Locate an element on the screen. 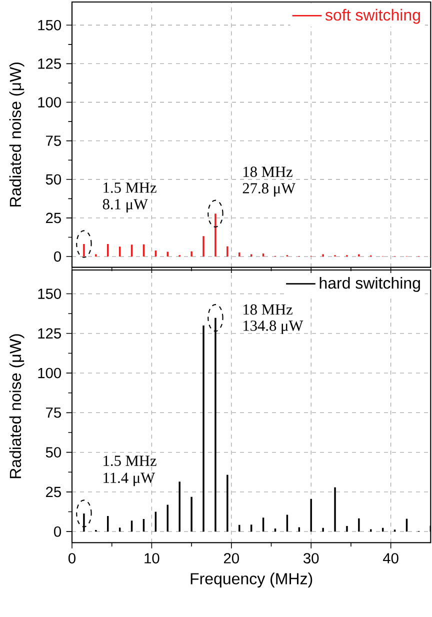  annotation: 8.1 μW is located at coordinates (125, 206).